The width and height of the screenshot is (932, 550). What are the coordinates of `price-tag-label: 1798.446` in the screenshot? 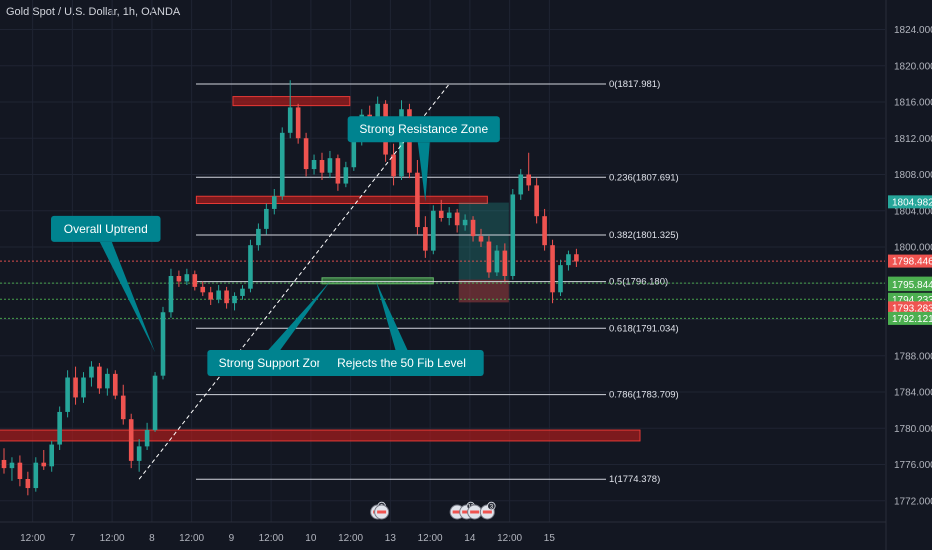 It's located at (912, 262).